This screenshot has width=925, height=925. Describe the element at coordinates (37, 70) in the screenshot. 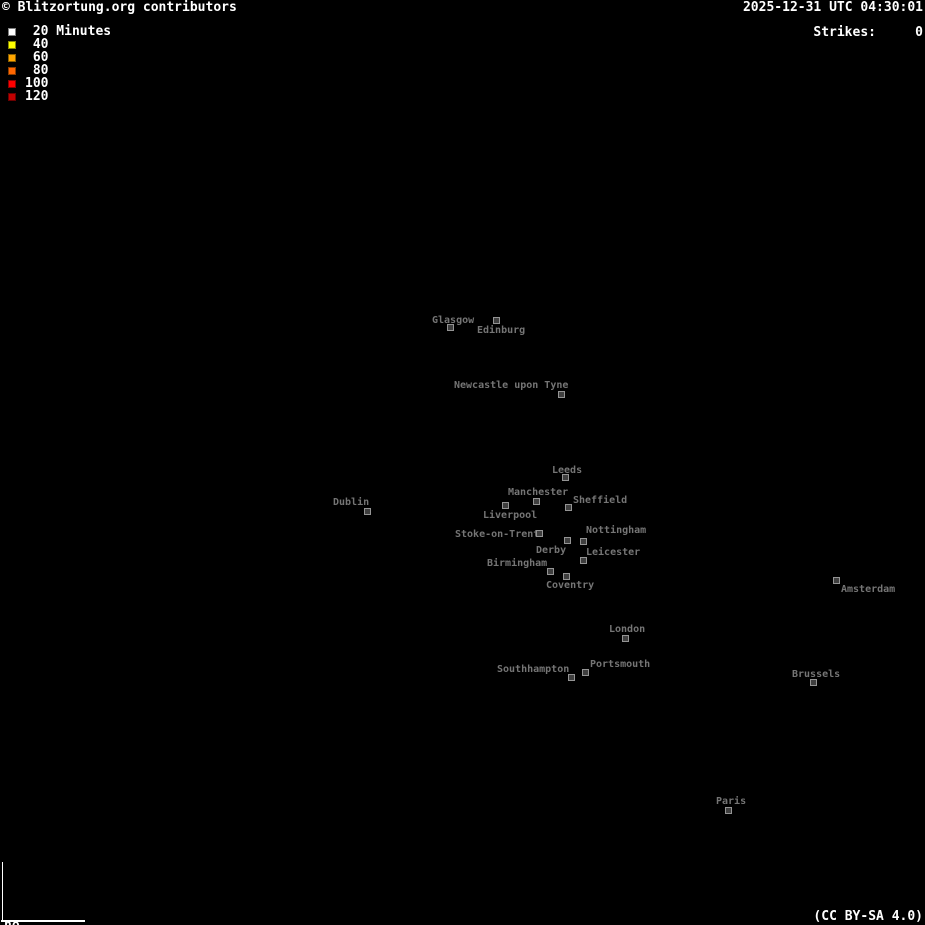

I see `legend-label: 80` at that location.